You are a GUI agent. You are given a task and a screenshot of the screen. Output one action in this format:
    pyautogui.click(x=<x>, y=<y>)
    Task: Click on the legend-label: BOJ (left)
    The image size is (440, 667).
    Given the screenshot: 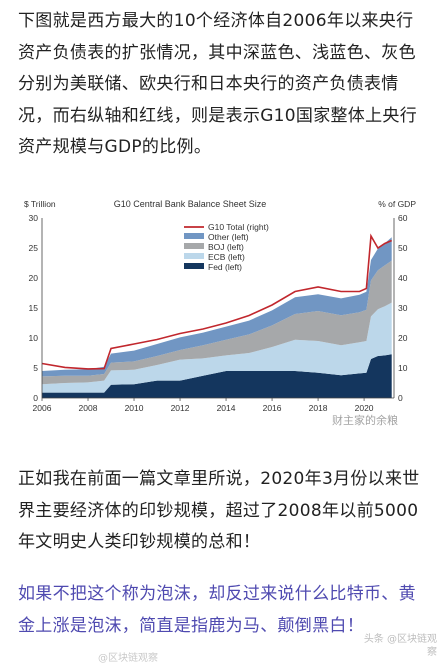 What is the action you would take?
    pyautogui.click(x=226, y=247)
    